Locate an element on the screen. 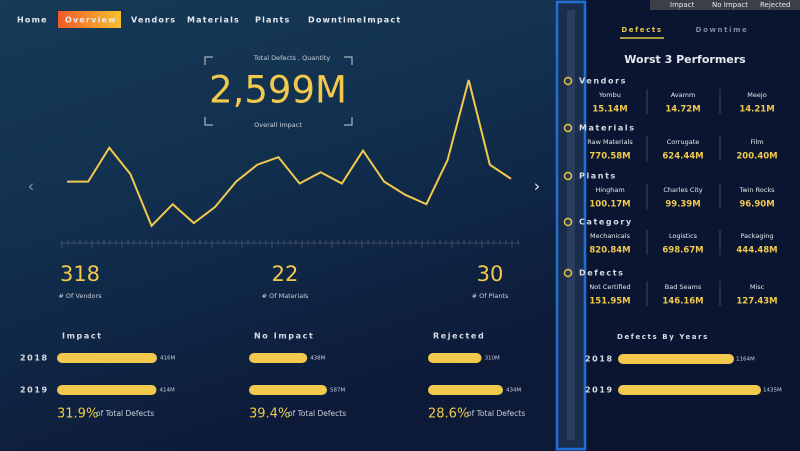  item-name: Logistics is located at coordinates (683, 236).